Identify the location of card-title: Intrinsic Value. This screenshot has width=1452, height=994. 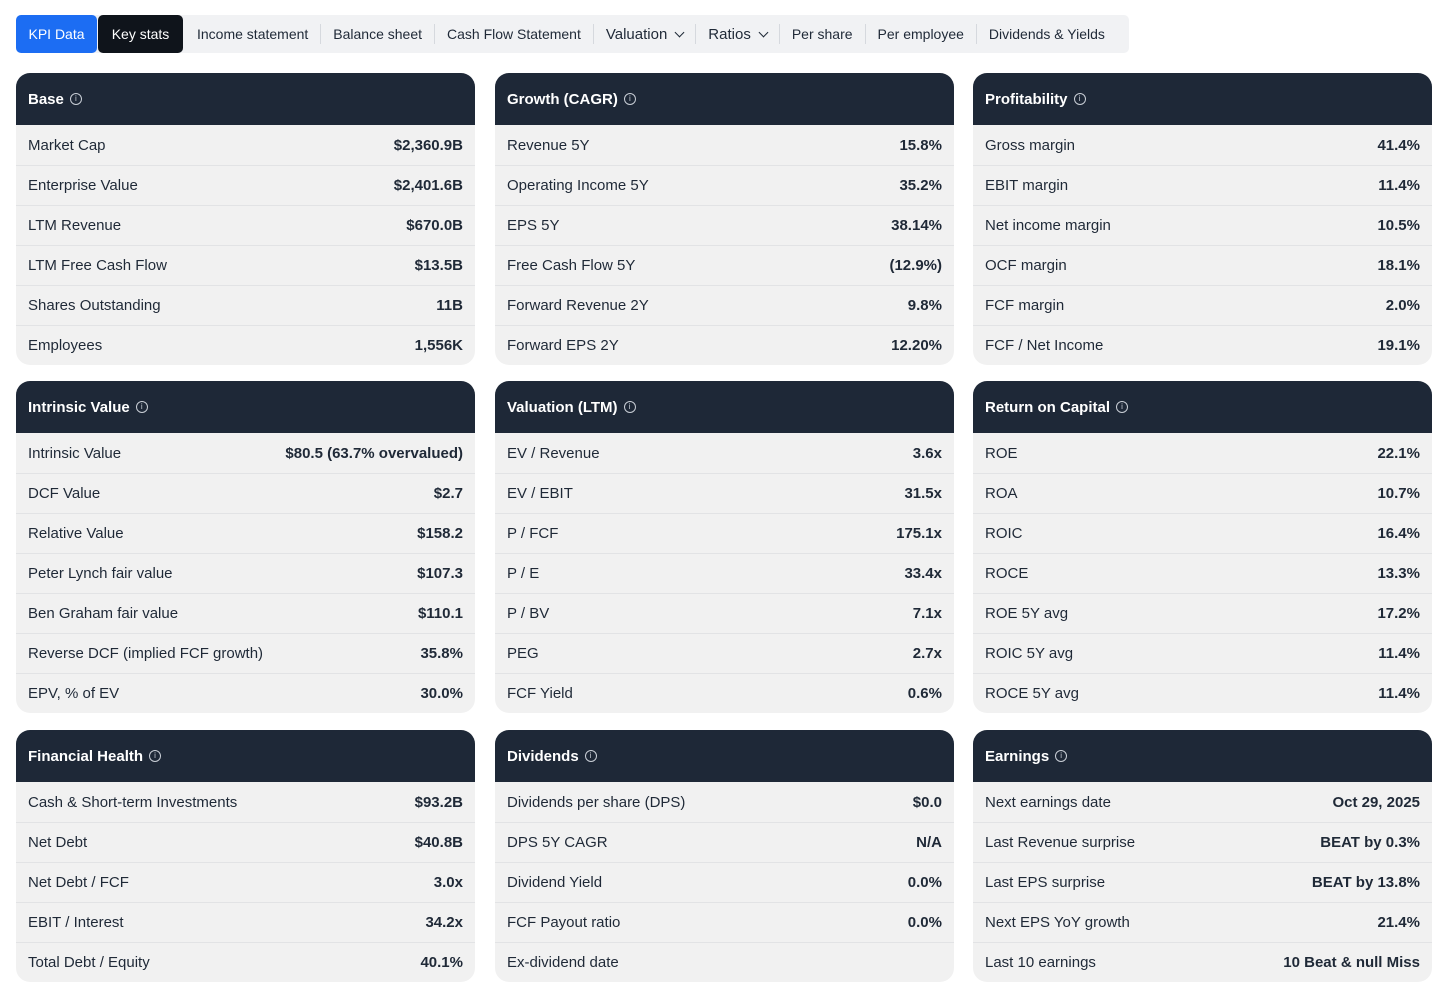
(79, 407).